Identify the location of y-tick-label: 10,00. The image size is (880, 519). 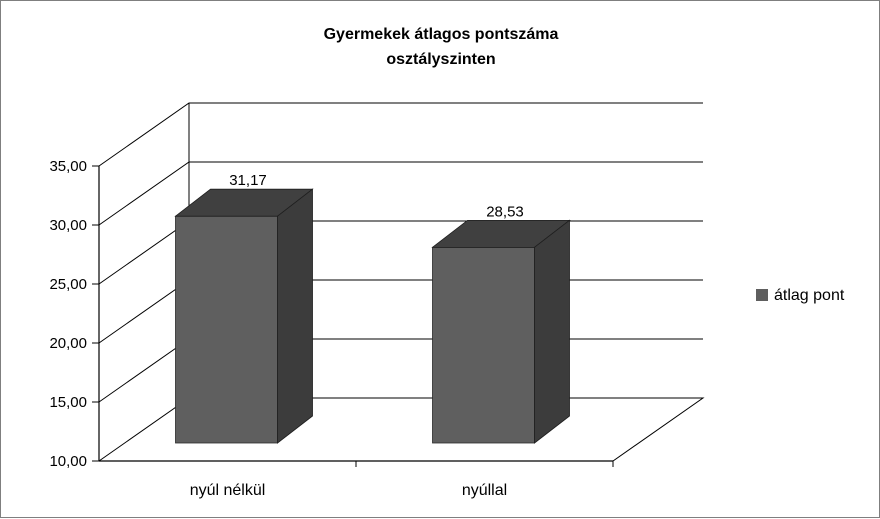
(68, 461).